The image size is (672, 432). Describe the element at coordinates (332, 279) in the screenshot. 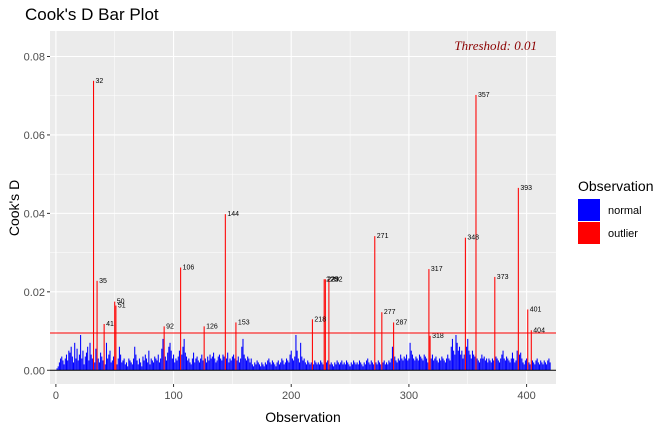

I see `bar-label-228: 228` at that location.